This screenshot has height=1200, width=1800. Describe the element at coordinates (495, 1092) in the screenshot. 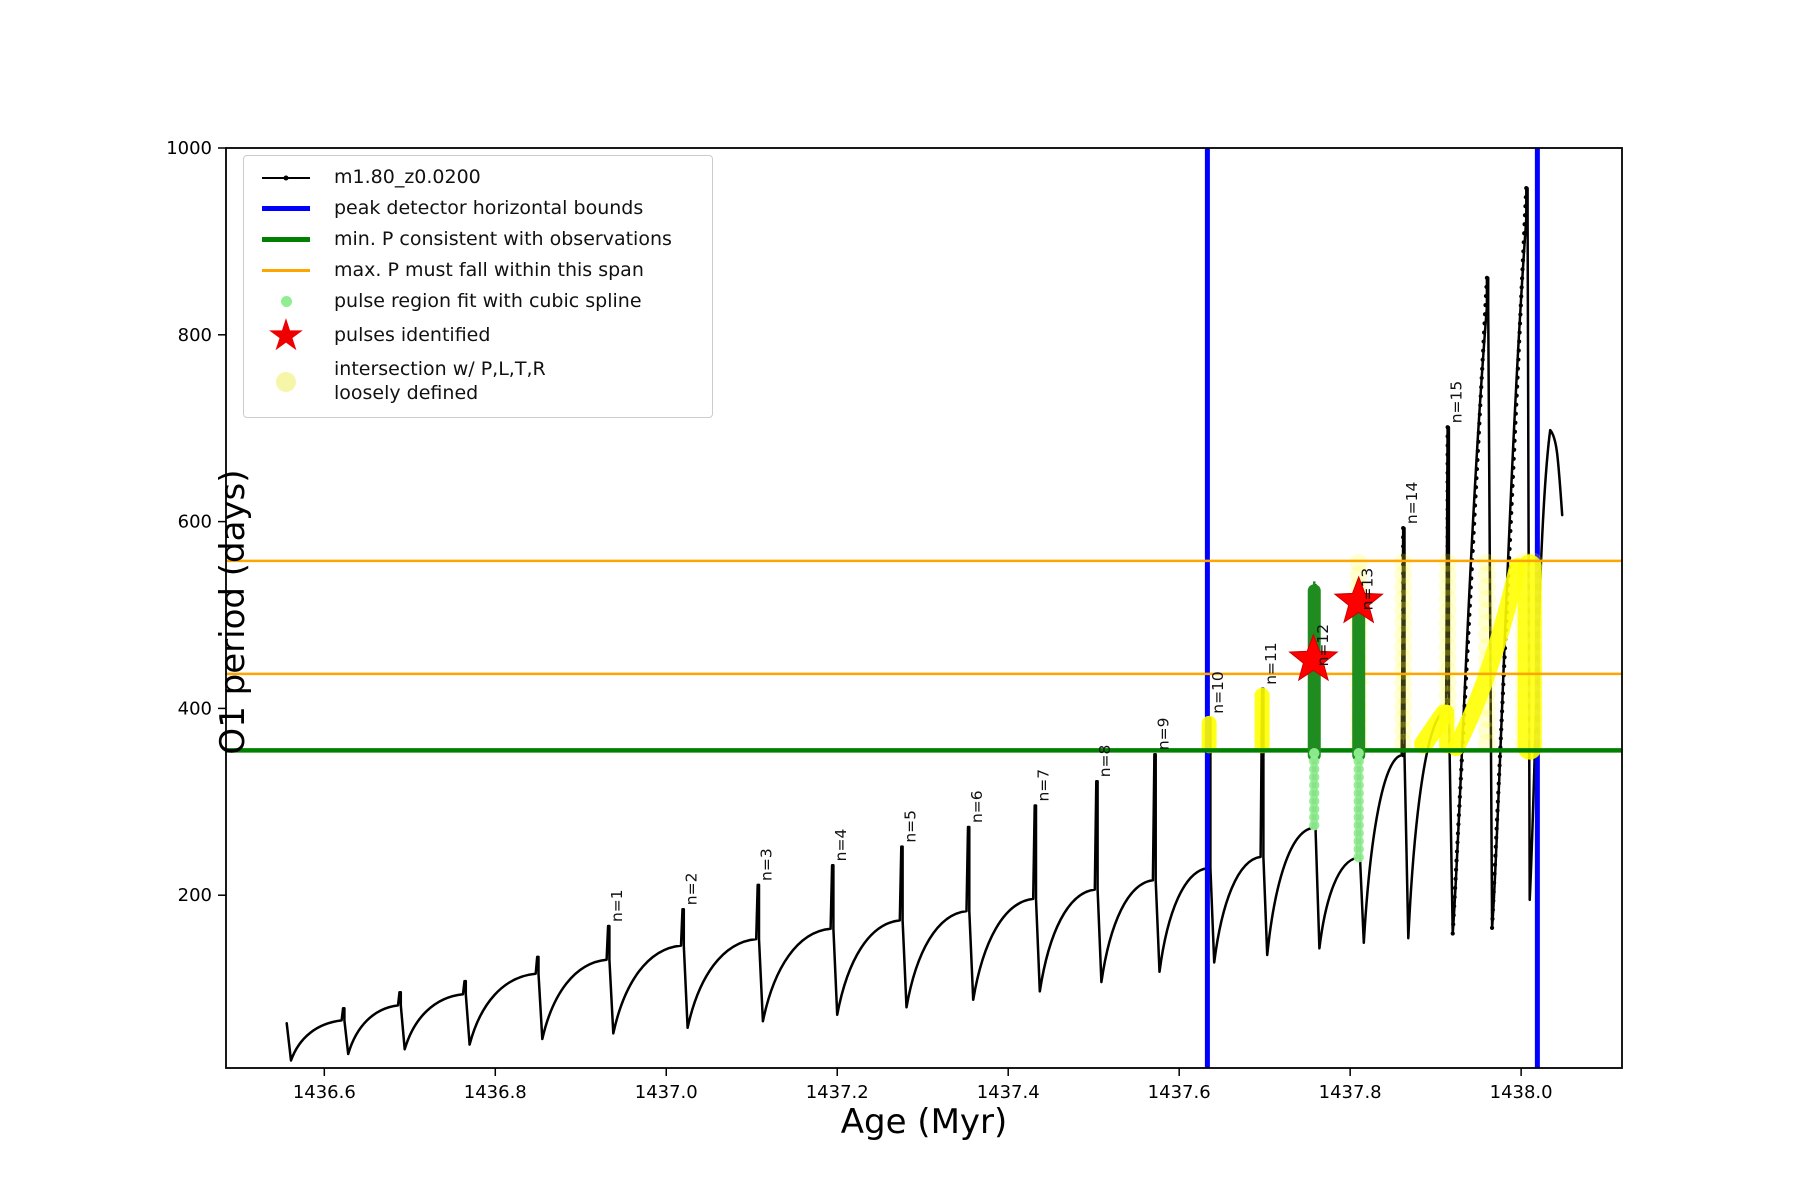

I see `x-tick-label: 1436.8` at that location.